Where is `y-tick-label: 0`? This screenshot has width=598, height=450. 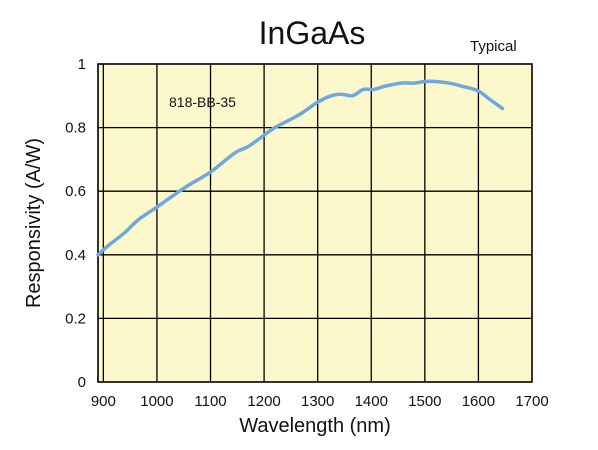 y-tick-label: 0 is located at coordinates (82, 382).